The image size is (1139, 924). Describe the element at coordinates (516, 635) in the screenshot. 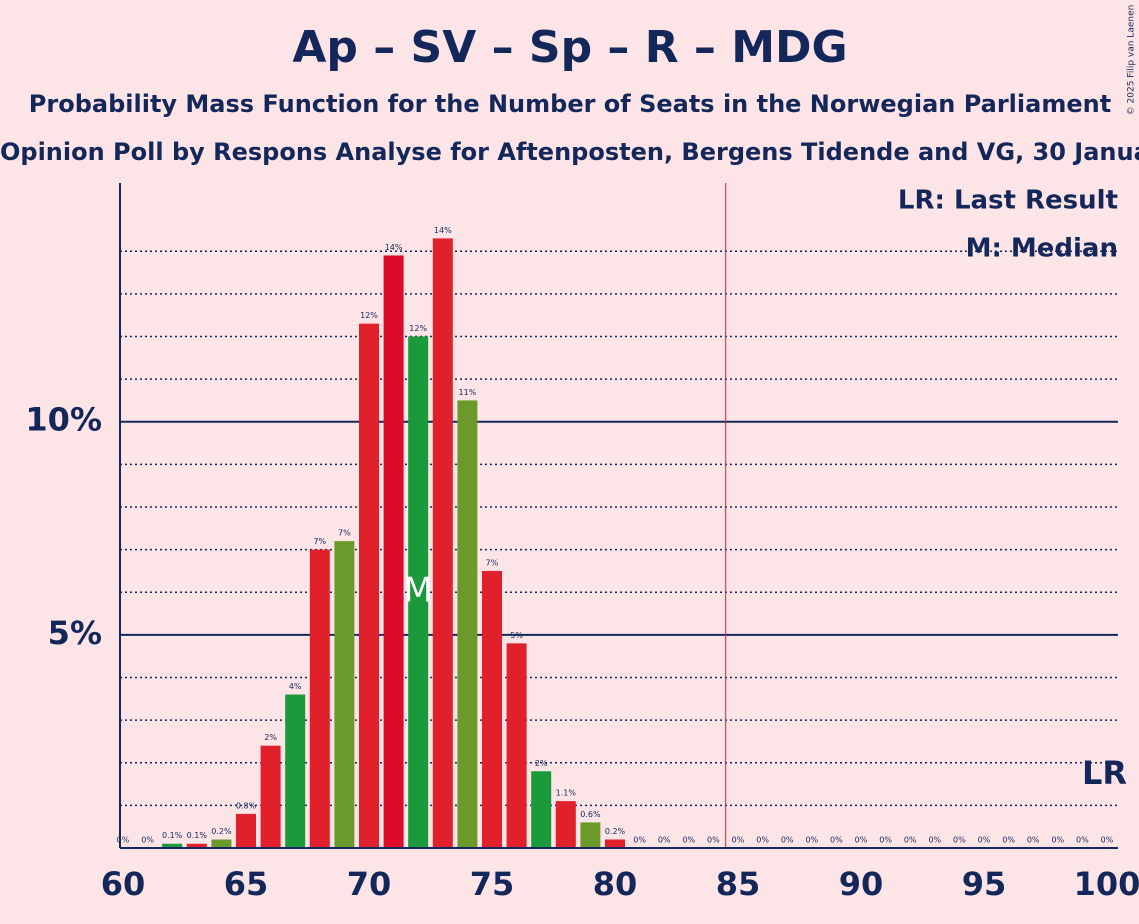

I see `value-label: 5%` at that location.